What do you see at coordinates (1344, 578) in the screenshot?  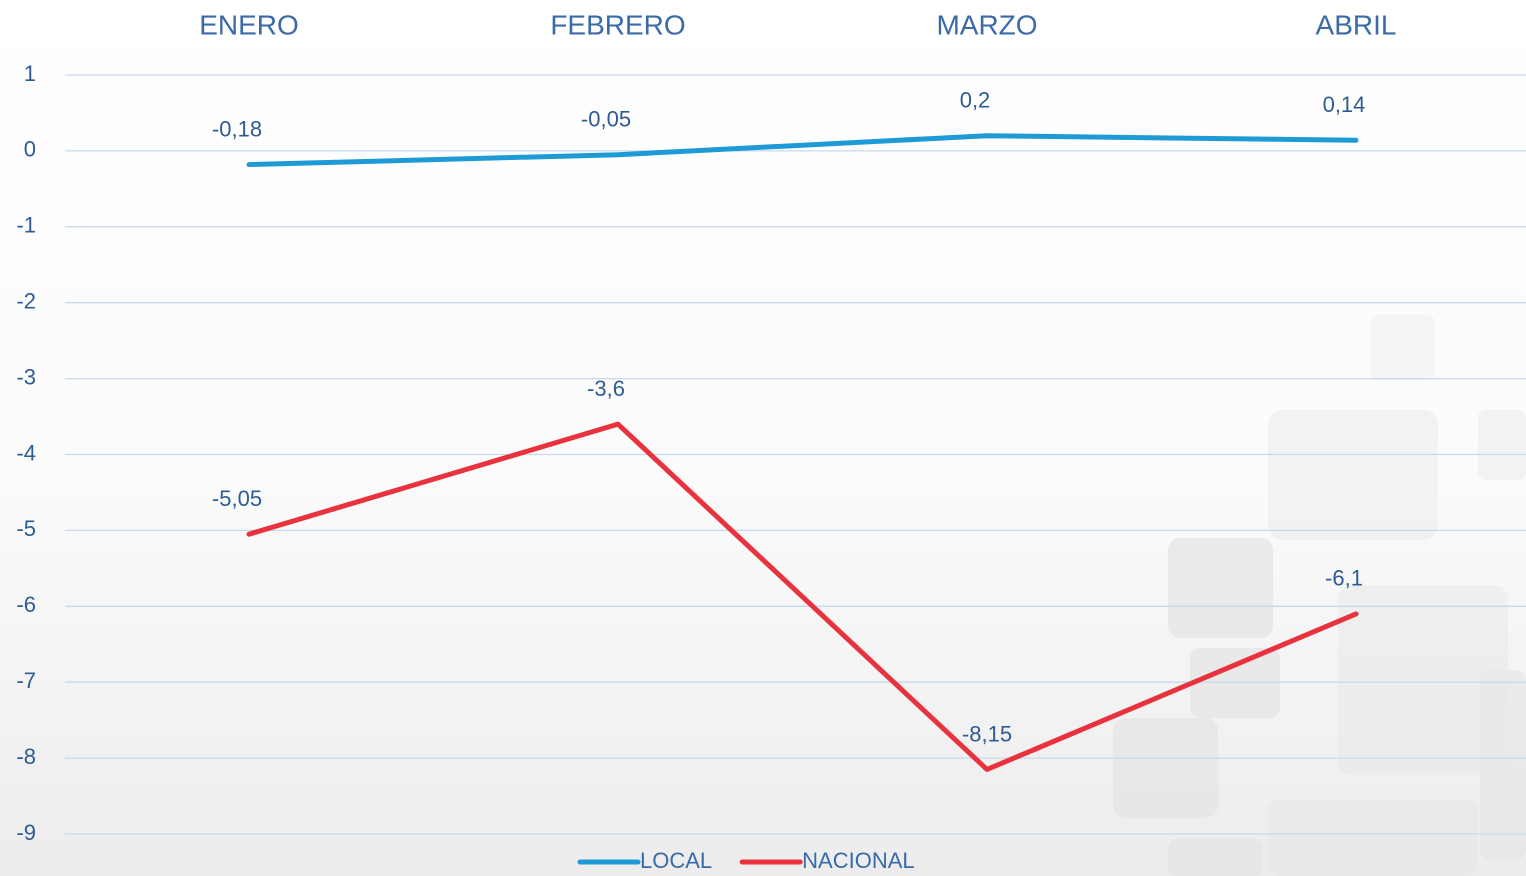 I see `data-label: -6,1` at bounding box center [1344, 578].